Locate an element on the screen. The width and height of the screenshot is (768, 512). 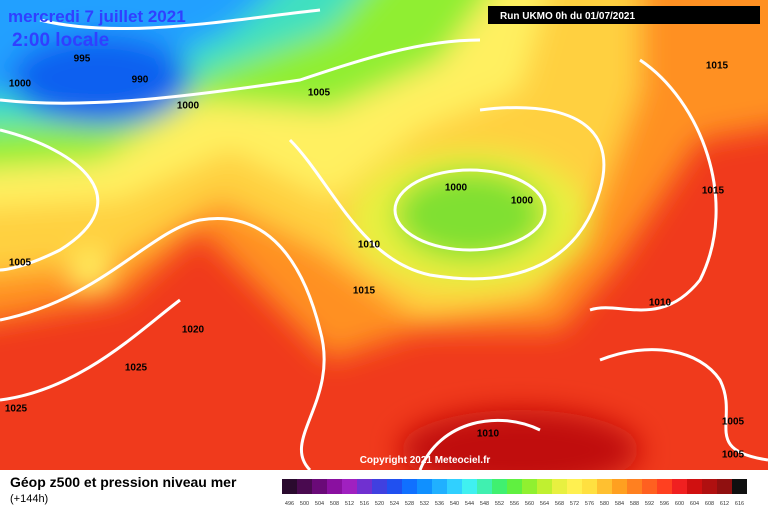
isobar-label: 1020 is located at coordinates (193, 330).